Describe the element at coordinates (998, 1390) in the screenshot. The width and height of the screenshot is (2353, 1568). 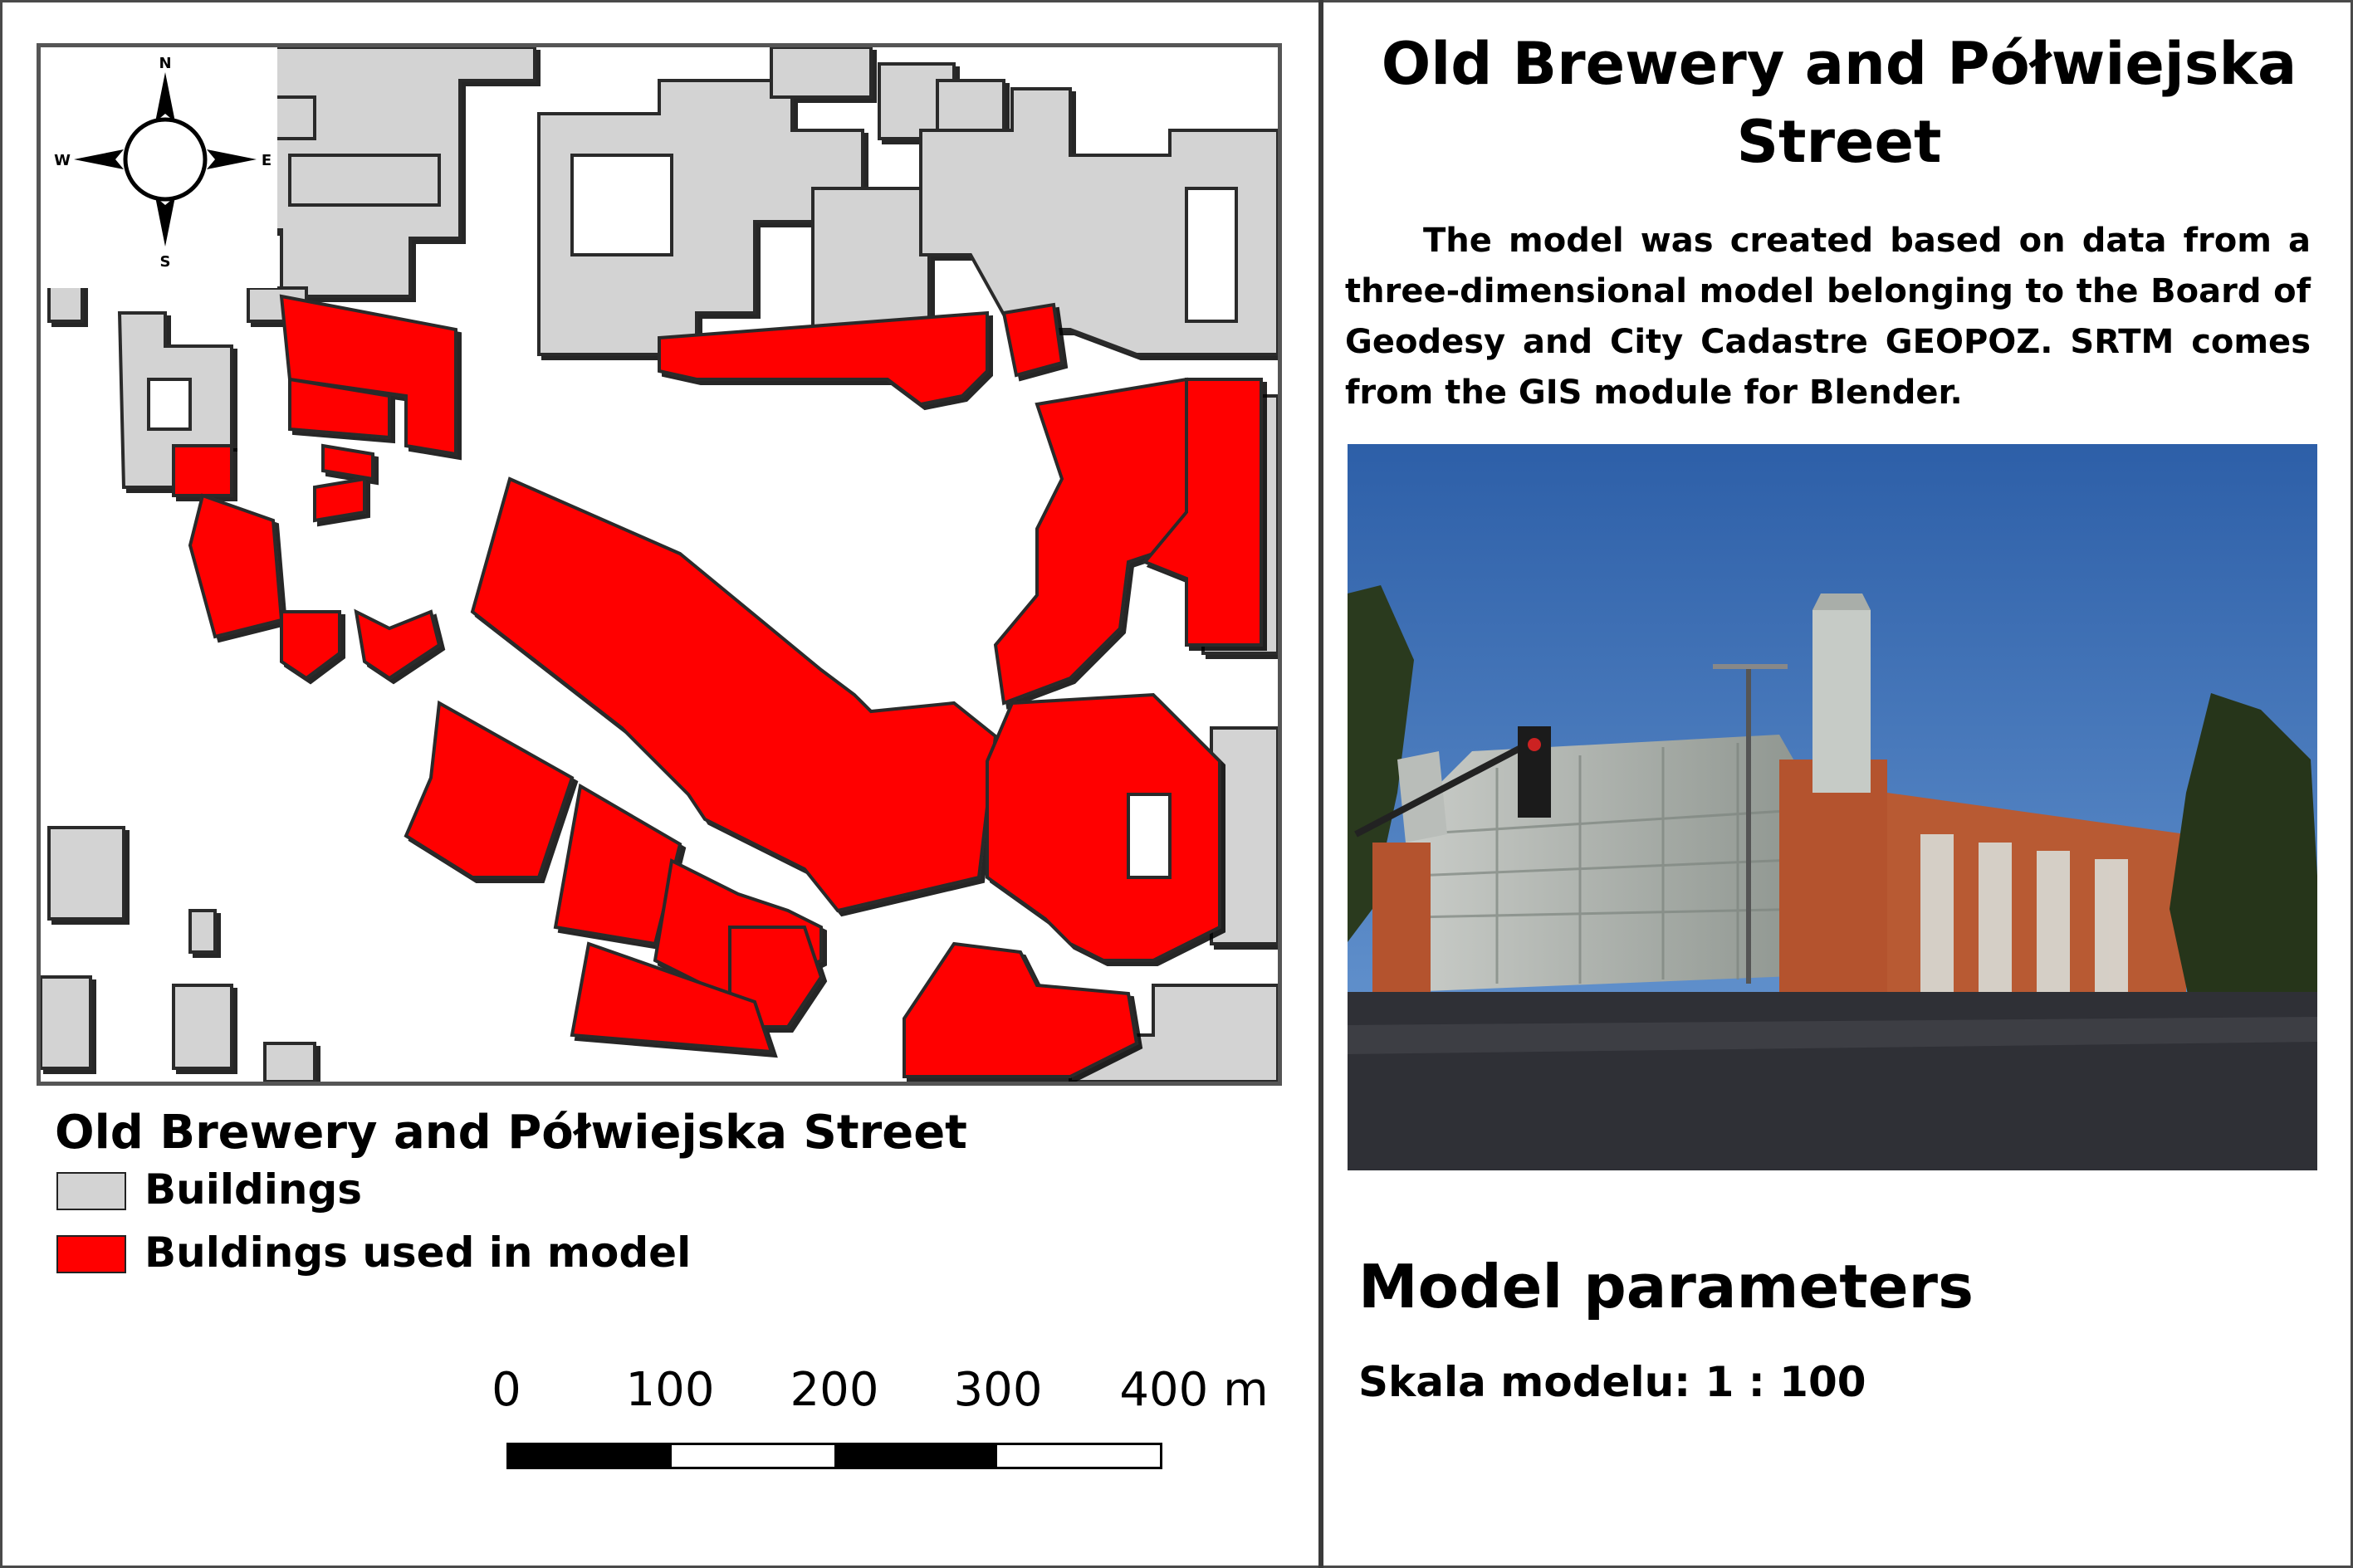
I see `scale-tick-300: 300` at that location.